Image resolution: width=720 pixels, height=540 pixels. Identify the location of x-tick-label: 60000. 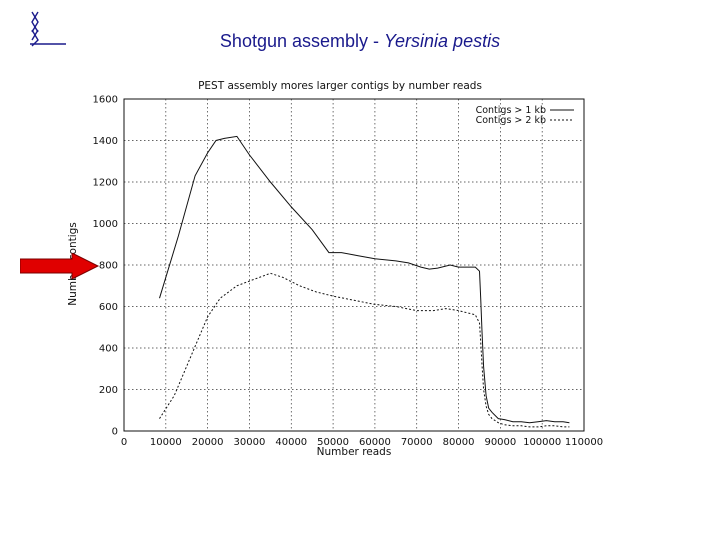
(375, 442).